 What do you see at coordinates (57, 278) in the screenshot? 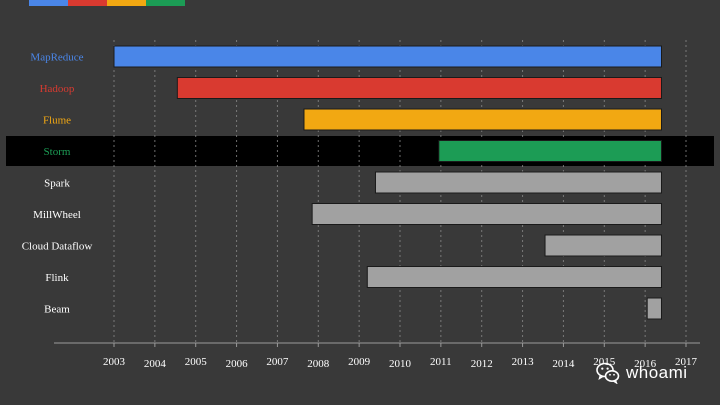
I see `category-label: Flink` at bounding box center [57, 278].